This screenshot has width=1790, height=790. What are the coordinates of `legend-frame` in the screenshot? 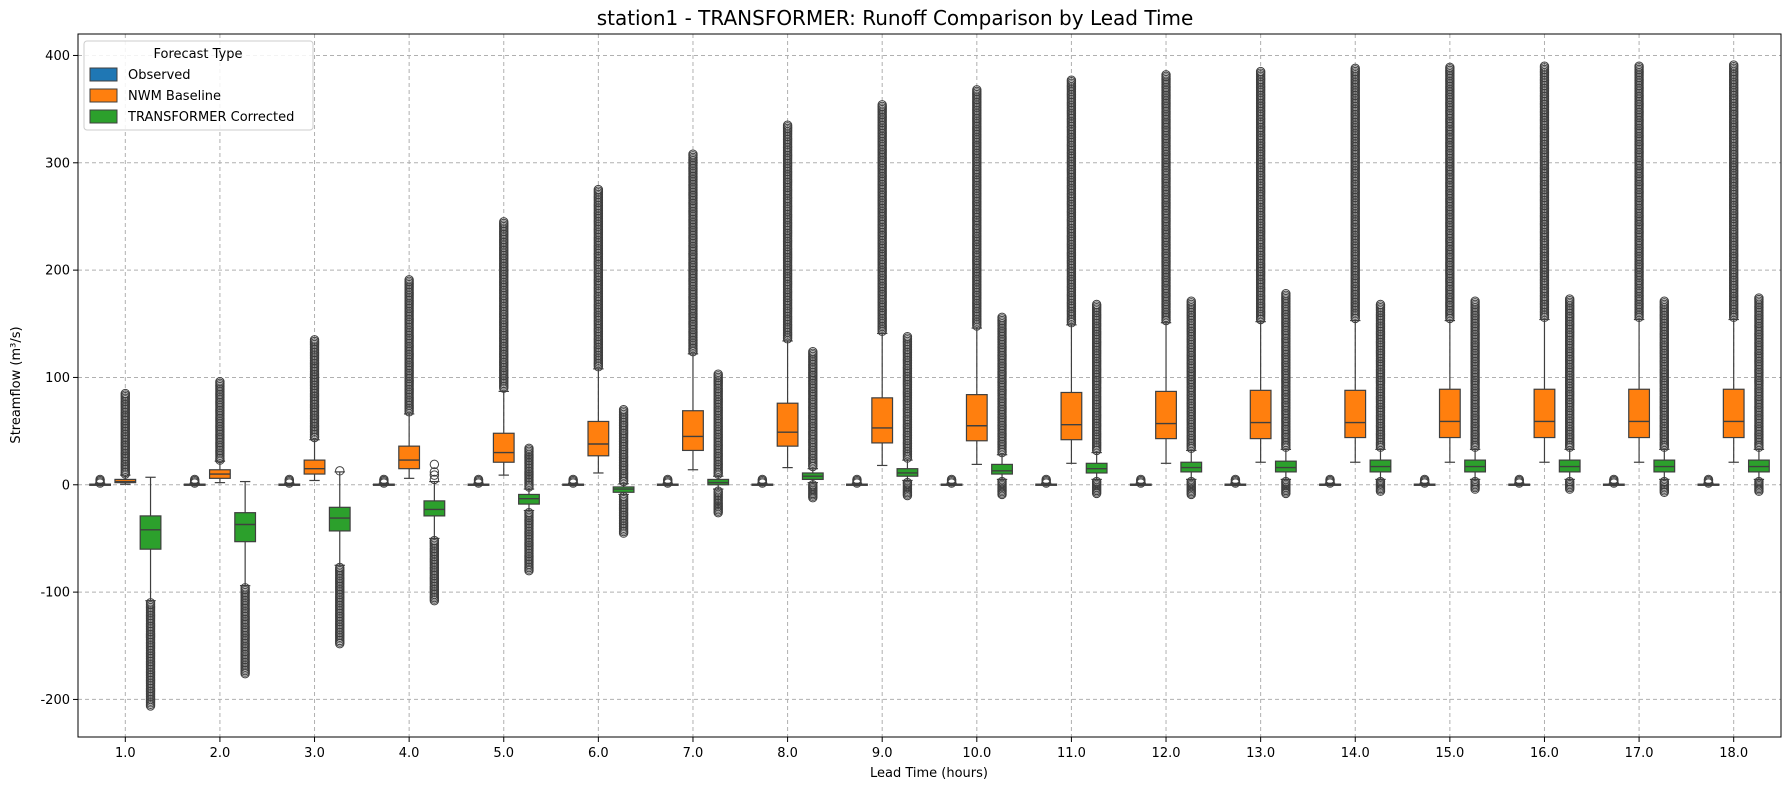 It's located at (198, 85).